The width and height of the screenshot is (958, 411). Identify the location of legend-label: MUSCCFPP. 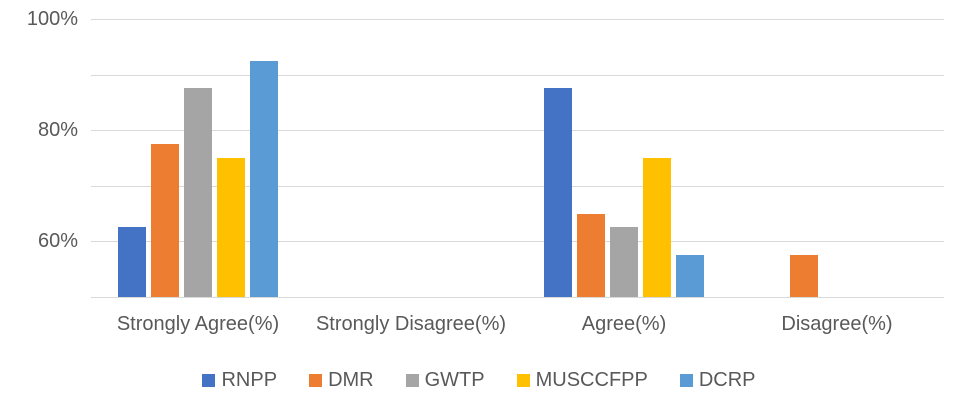
(591, 380).